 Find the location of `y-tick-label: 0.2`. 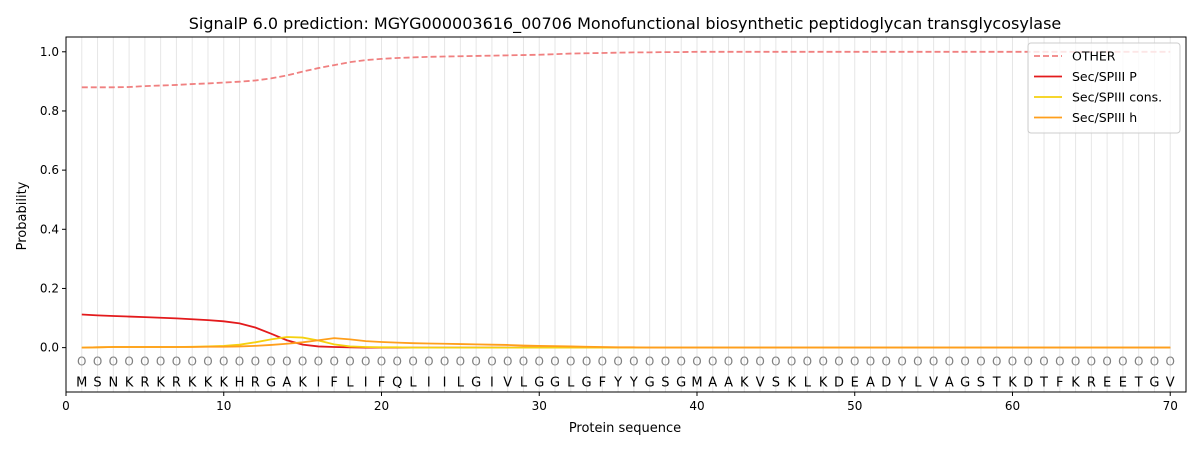

y-tick-label: 0.2 is located at coordinates (49, 288).